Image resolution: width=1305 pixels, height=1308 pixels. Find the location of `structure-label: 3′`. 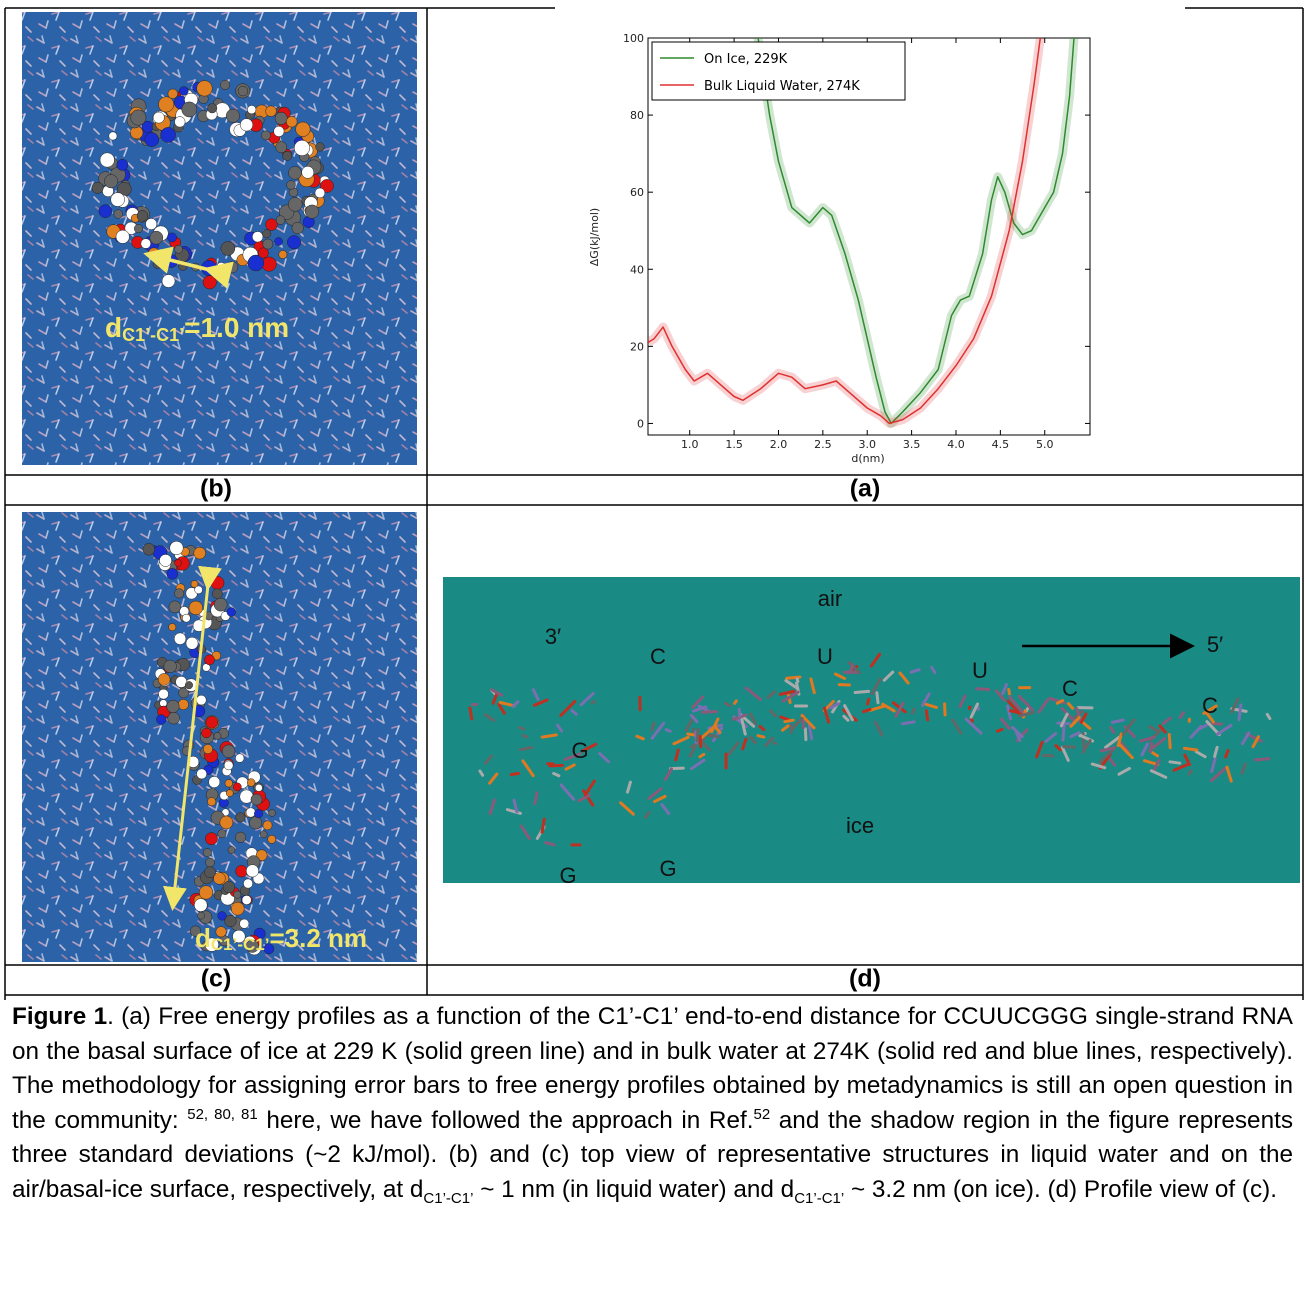

structure-label: 3′ is located at coordinates (553, 636).